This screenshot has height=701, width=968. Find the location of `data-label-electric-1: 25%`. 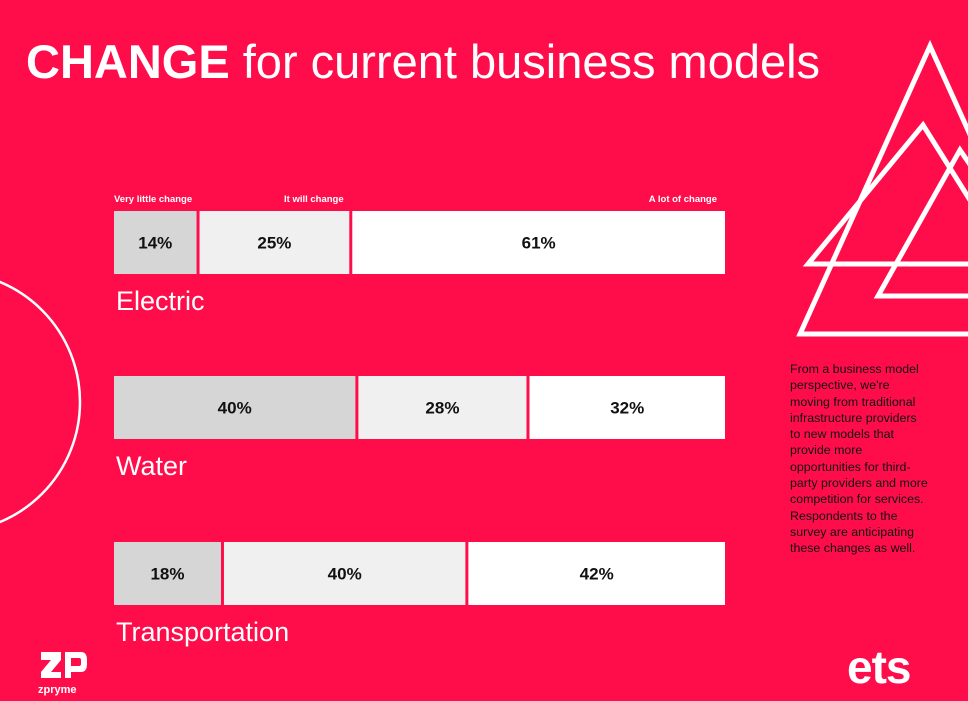

data-label-electric-1: 25% is located at coordinates (274, 243).